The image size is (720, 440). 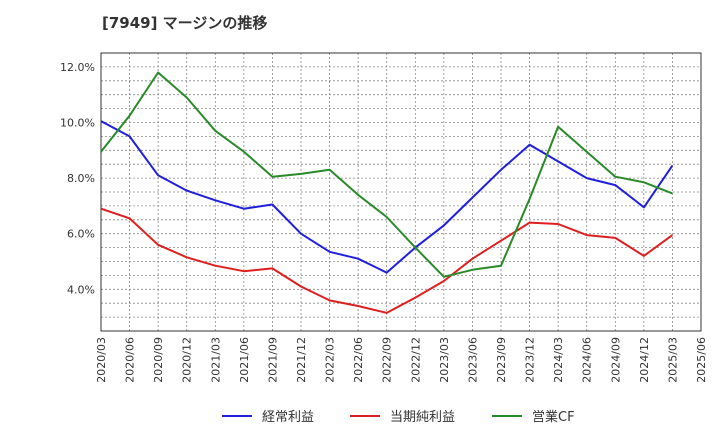 I want to click on y-axis: 4.0% 6.0% 8.0% 10.0% 12.0%, so click(x=77, y=178).